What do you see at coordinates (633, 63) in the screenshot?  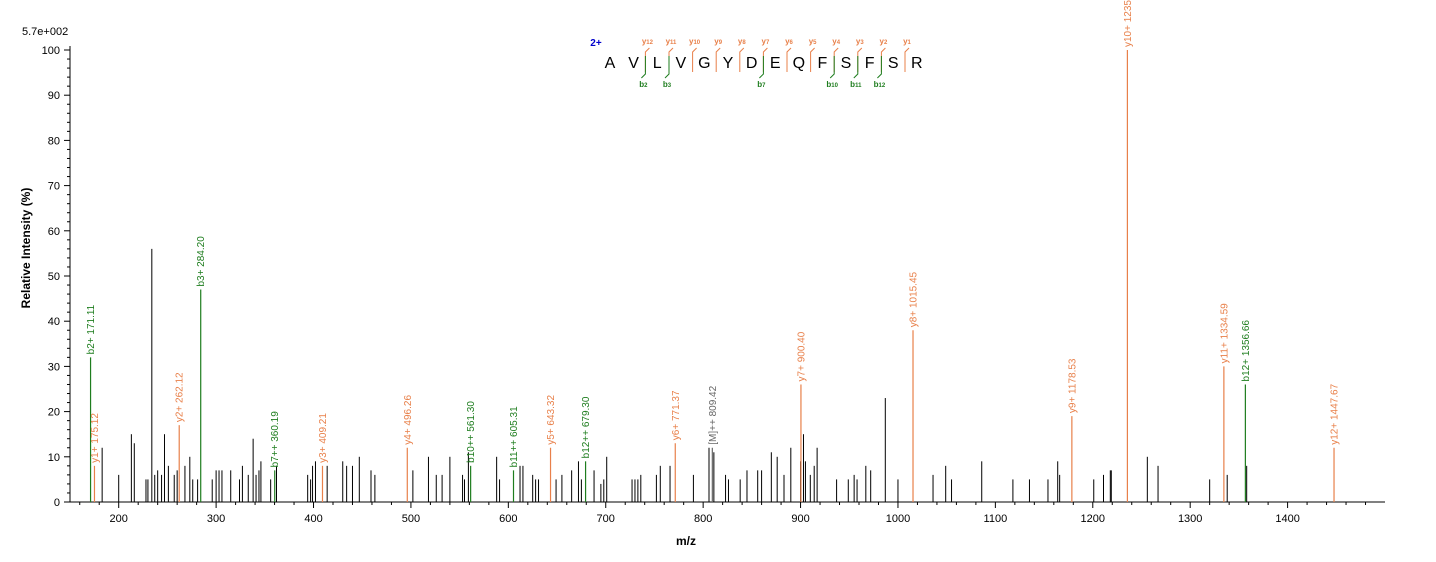 I see `residue-letter: V` at bounding box center [633, 63].